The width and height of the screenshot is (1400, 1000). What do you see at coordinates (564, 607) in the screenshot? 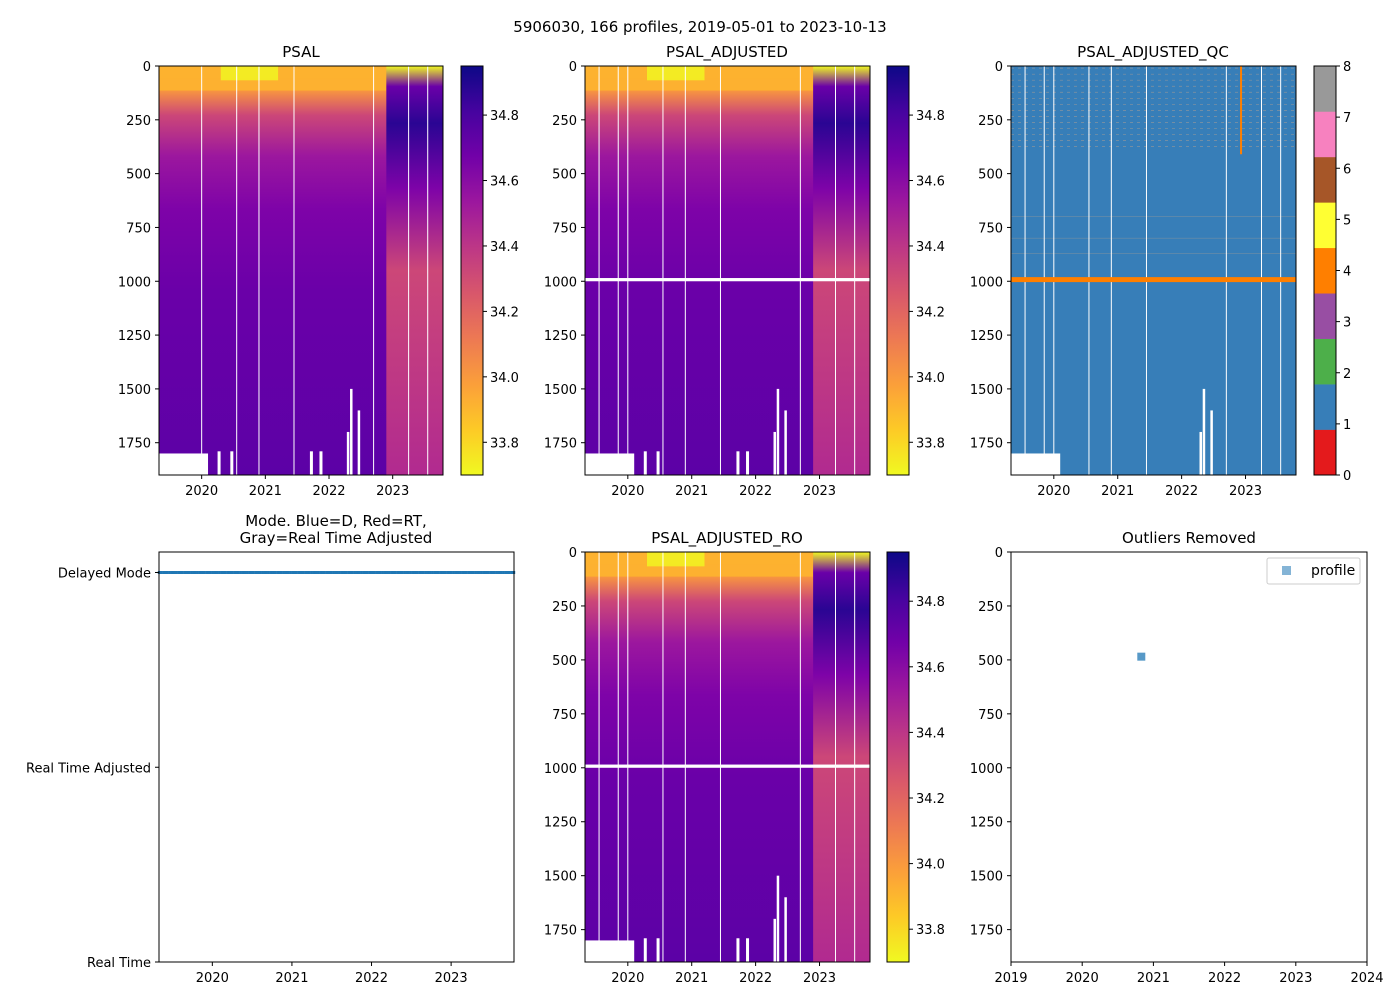
I see `y-tick-label: 250` at bounding box center [564, 607].